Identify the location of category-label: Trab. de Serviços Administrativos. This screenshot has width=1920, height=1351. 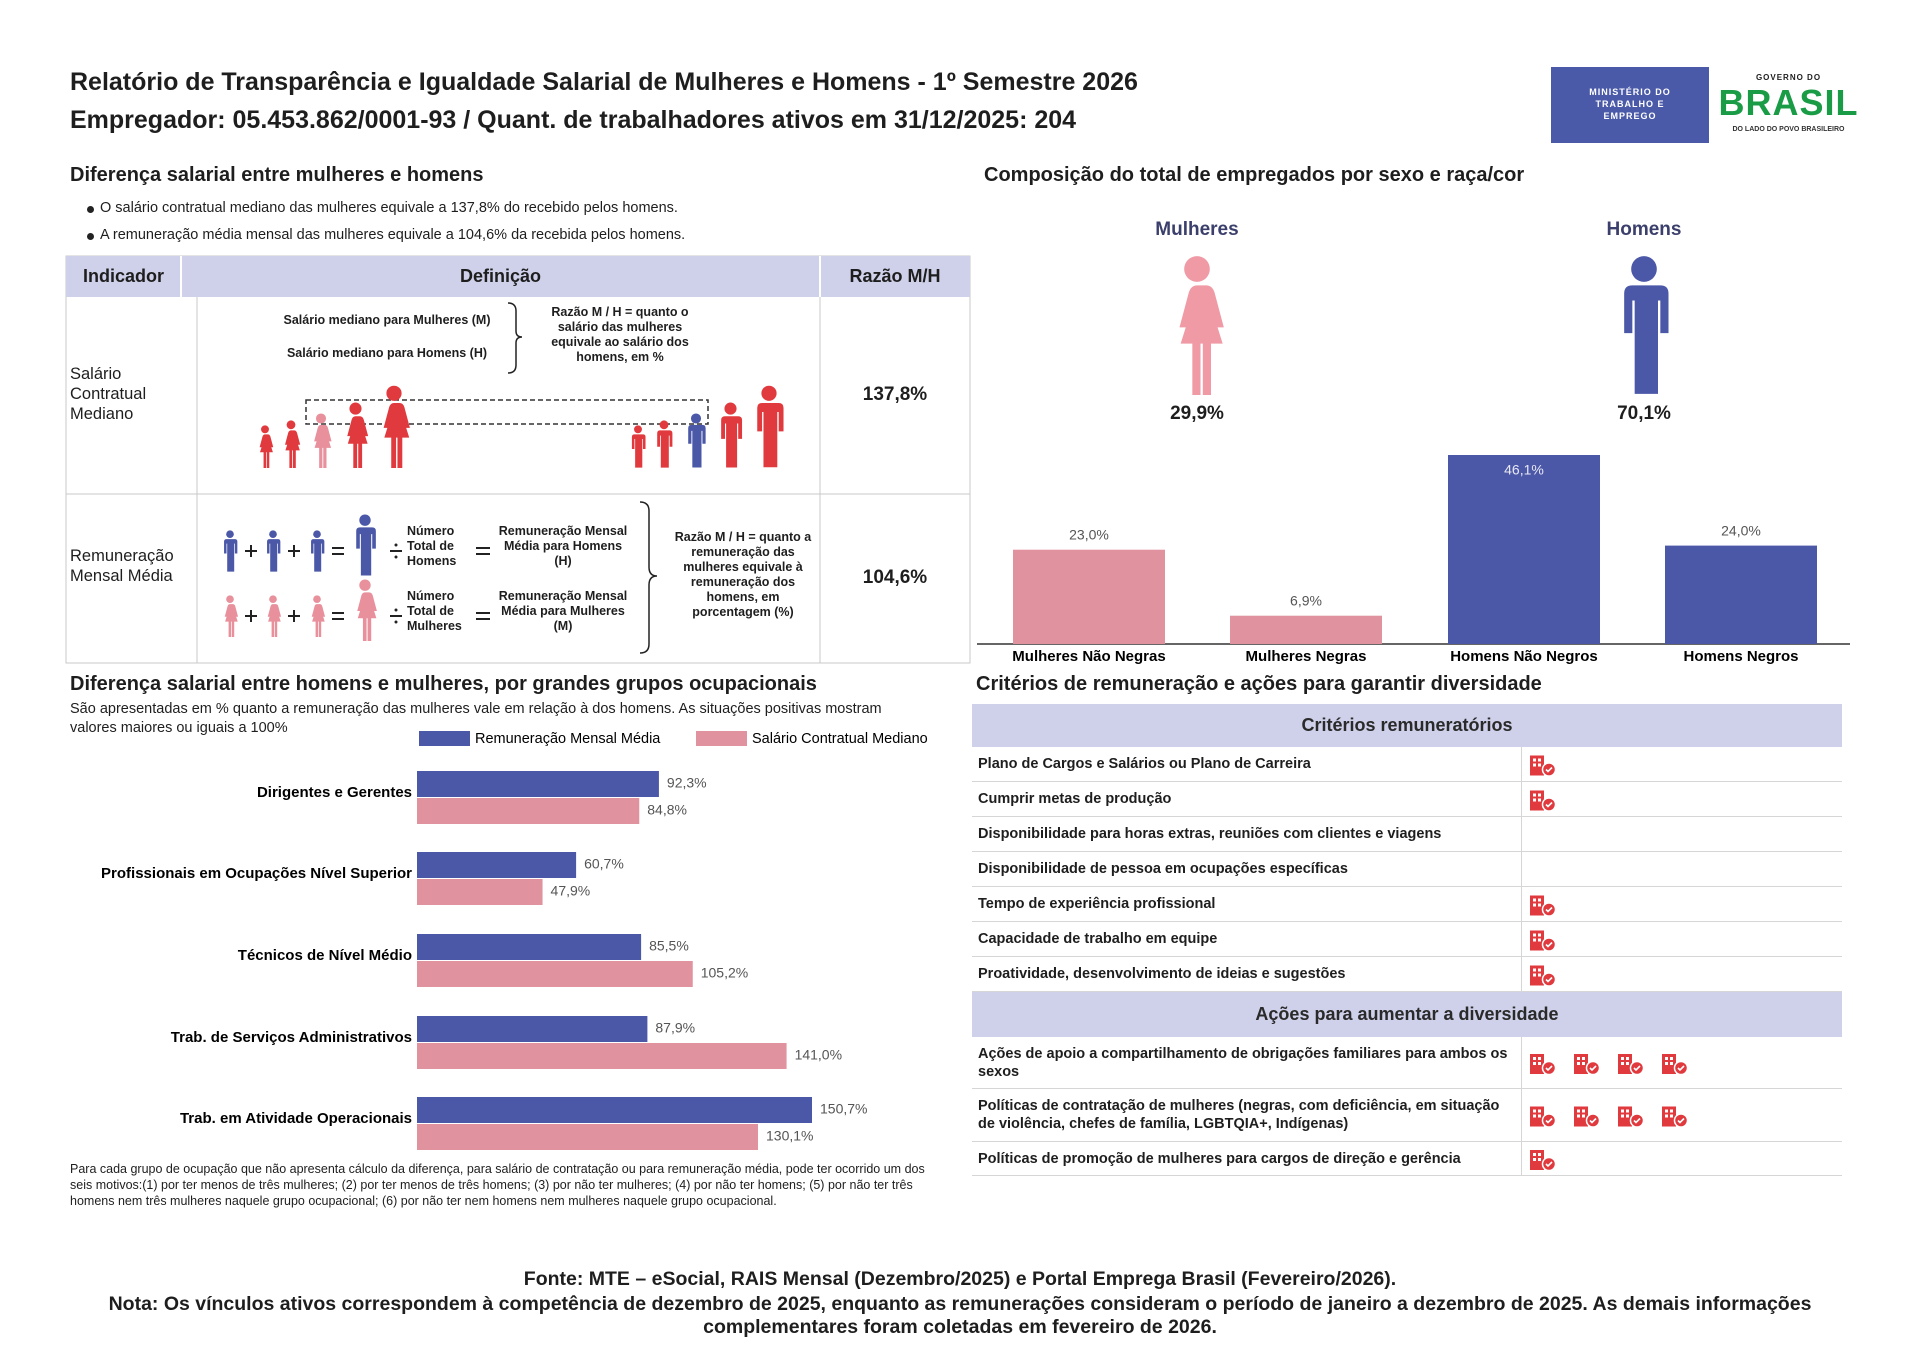
(291, 1037).